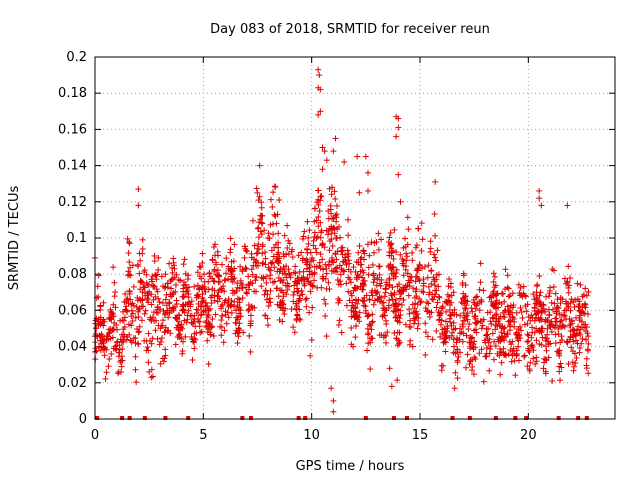 The image size is (640, 480). Describe the element at coordinates (420, 435) in the screenshot. I see `x-tick-label: 15` at that location.